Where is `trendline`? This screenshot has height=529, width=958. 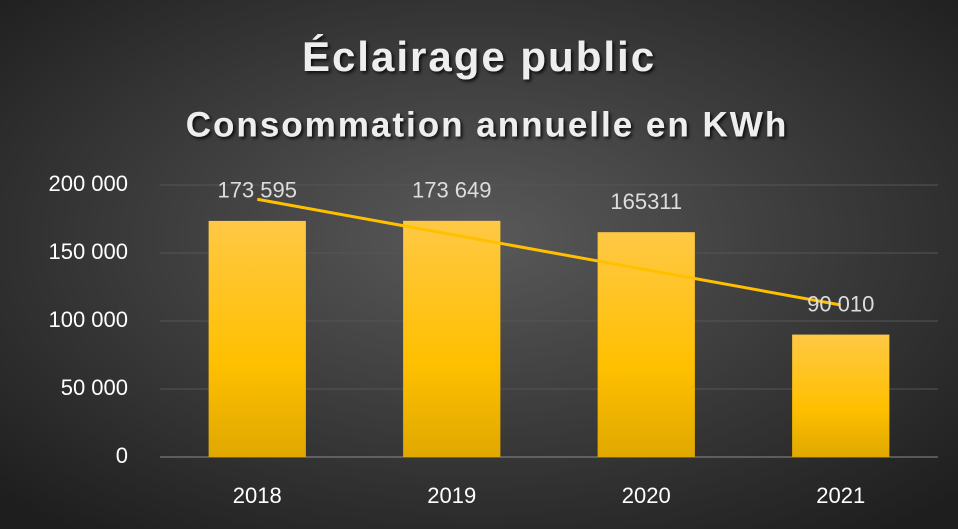 trendline is located at coordinates (549, 252).